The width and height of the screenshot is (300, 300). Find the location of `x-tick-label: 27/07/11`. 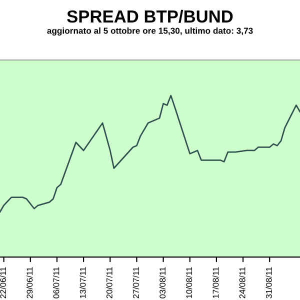

x-tick-label: 27/07/11 is located at coordinates (135, 282).